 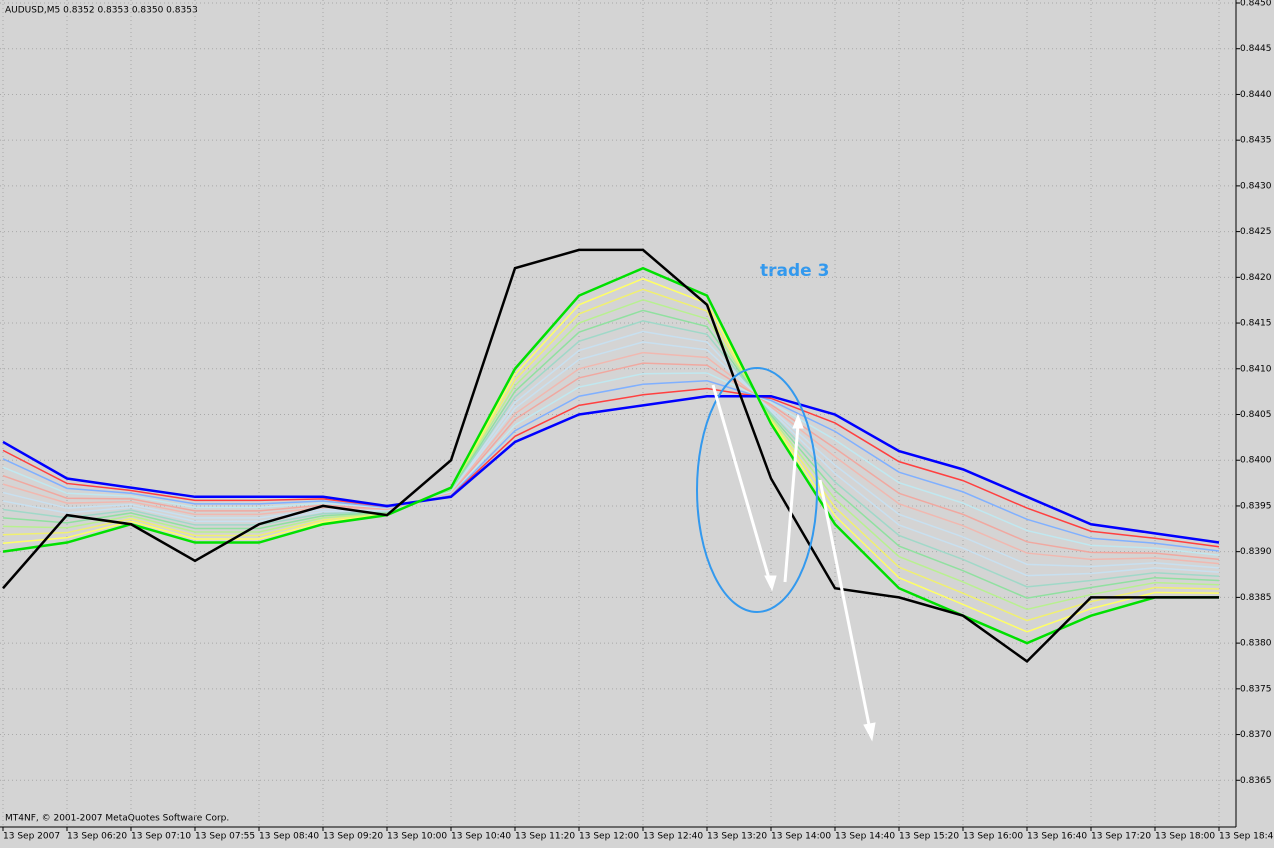 I want to click on trade-arrows, so click(x=793, y=563).